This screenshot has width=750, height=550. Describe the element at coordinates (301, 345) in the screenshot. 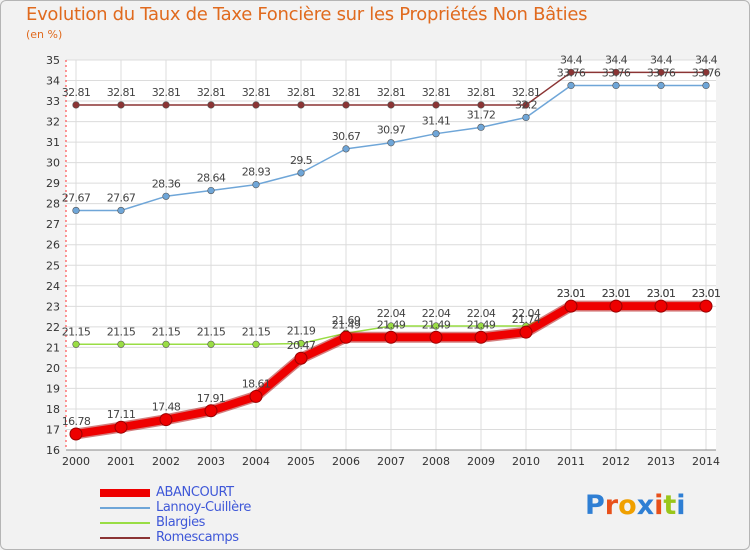

I see `data-label: 20.47` at that location.